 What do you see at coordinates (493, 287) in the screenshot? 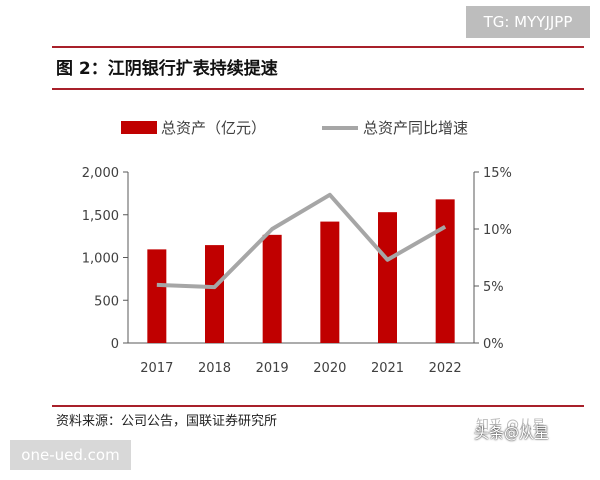
I see `y-right-tick-label: 5%` at bounding box center [493, 287].